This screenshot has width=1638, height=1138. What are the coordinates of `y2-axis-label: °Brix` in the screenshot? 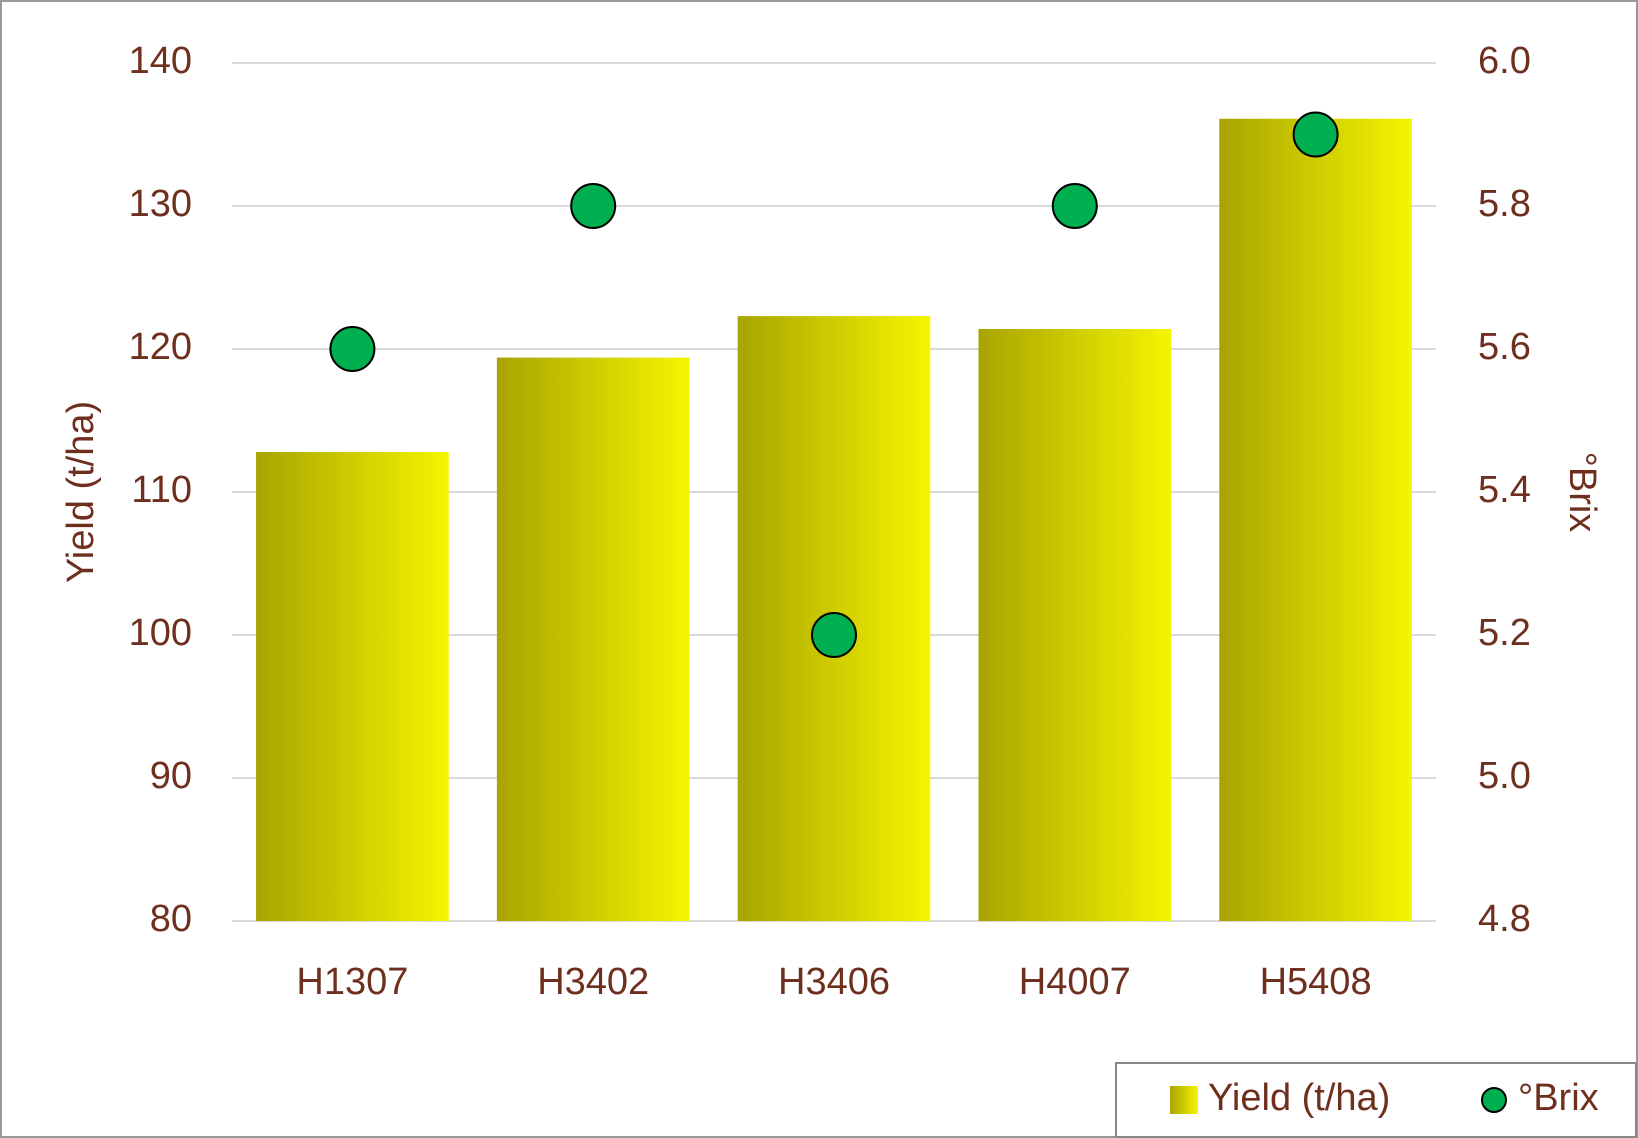 It's located at (1582, 492).